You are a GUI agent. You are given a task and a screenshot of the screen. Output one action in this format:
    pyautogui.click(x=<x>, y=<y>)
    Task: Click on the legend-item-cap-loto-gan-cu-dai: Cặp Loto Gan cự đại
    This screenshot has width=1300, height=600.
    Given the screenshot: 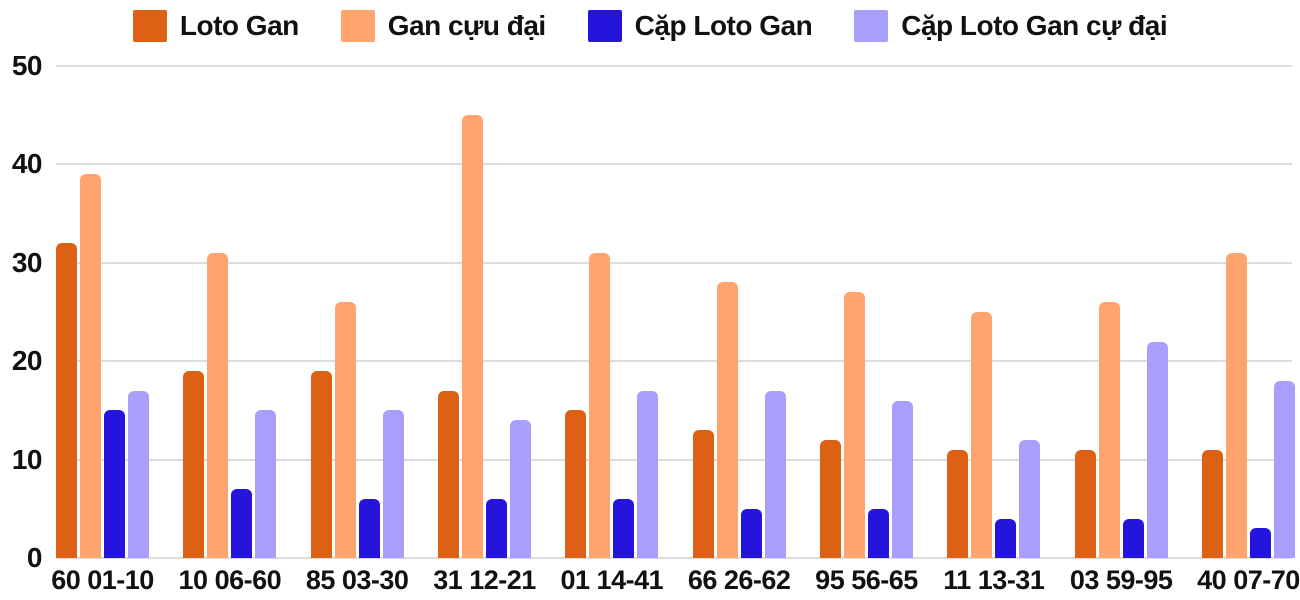 What is the action you would take?
    pyautogui.click(x=1011, y=26)
    